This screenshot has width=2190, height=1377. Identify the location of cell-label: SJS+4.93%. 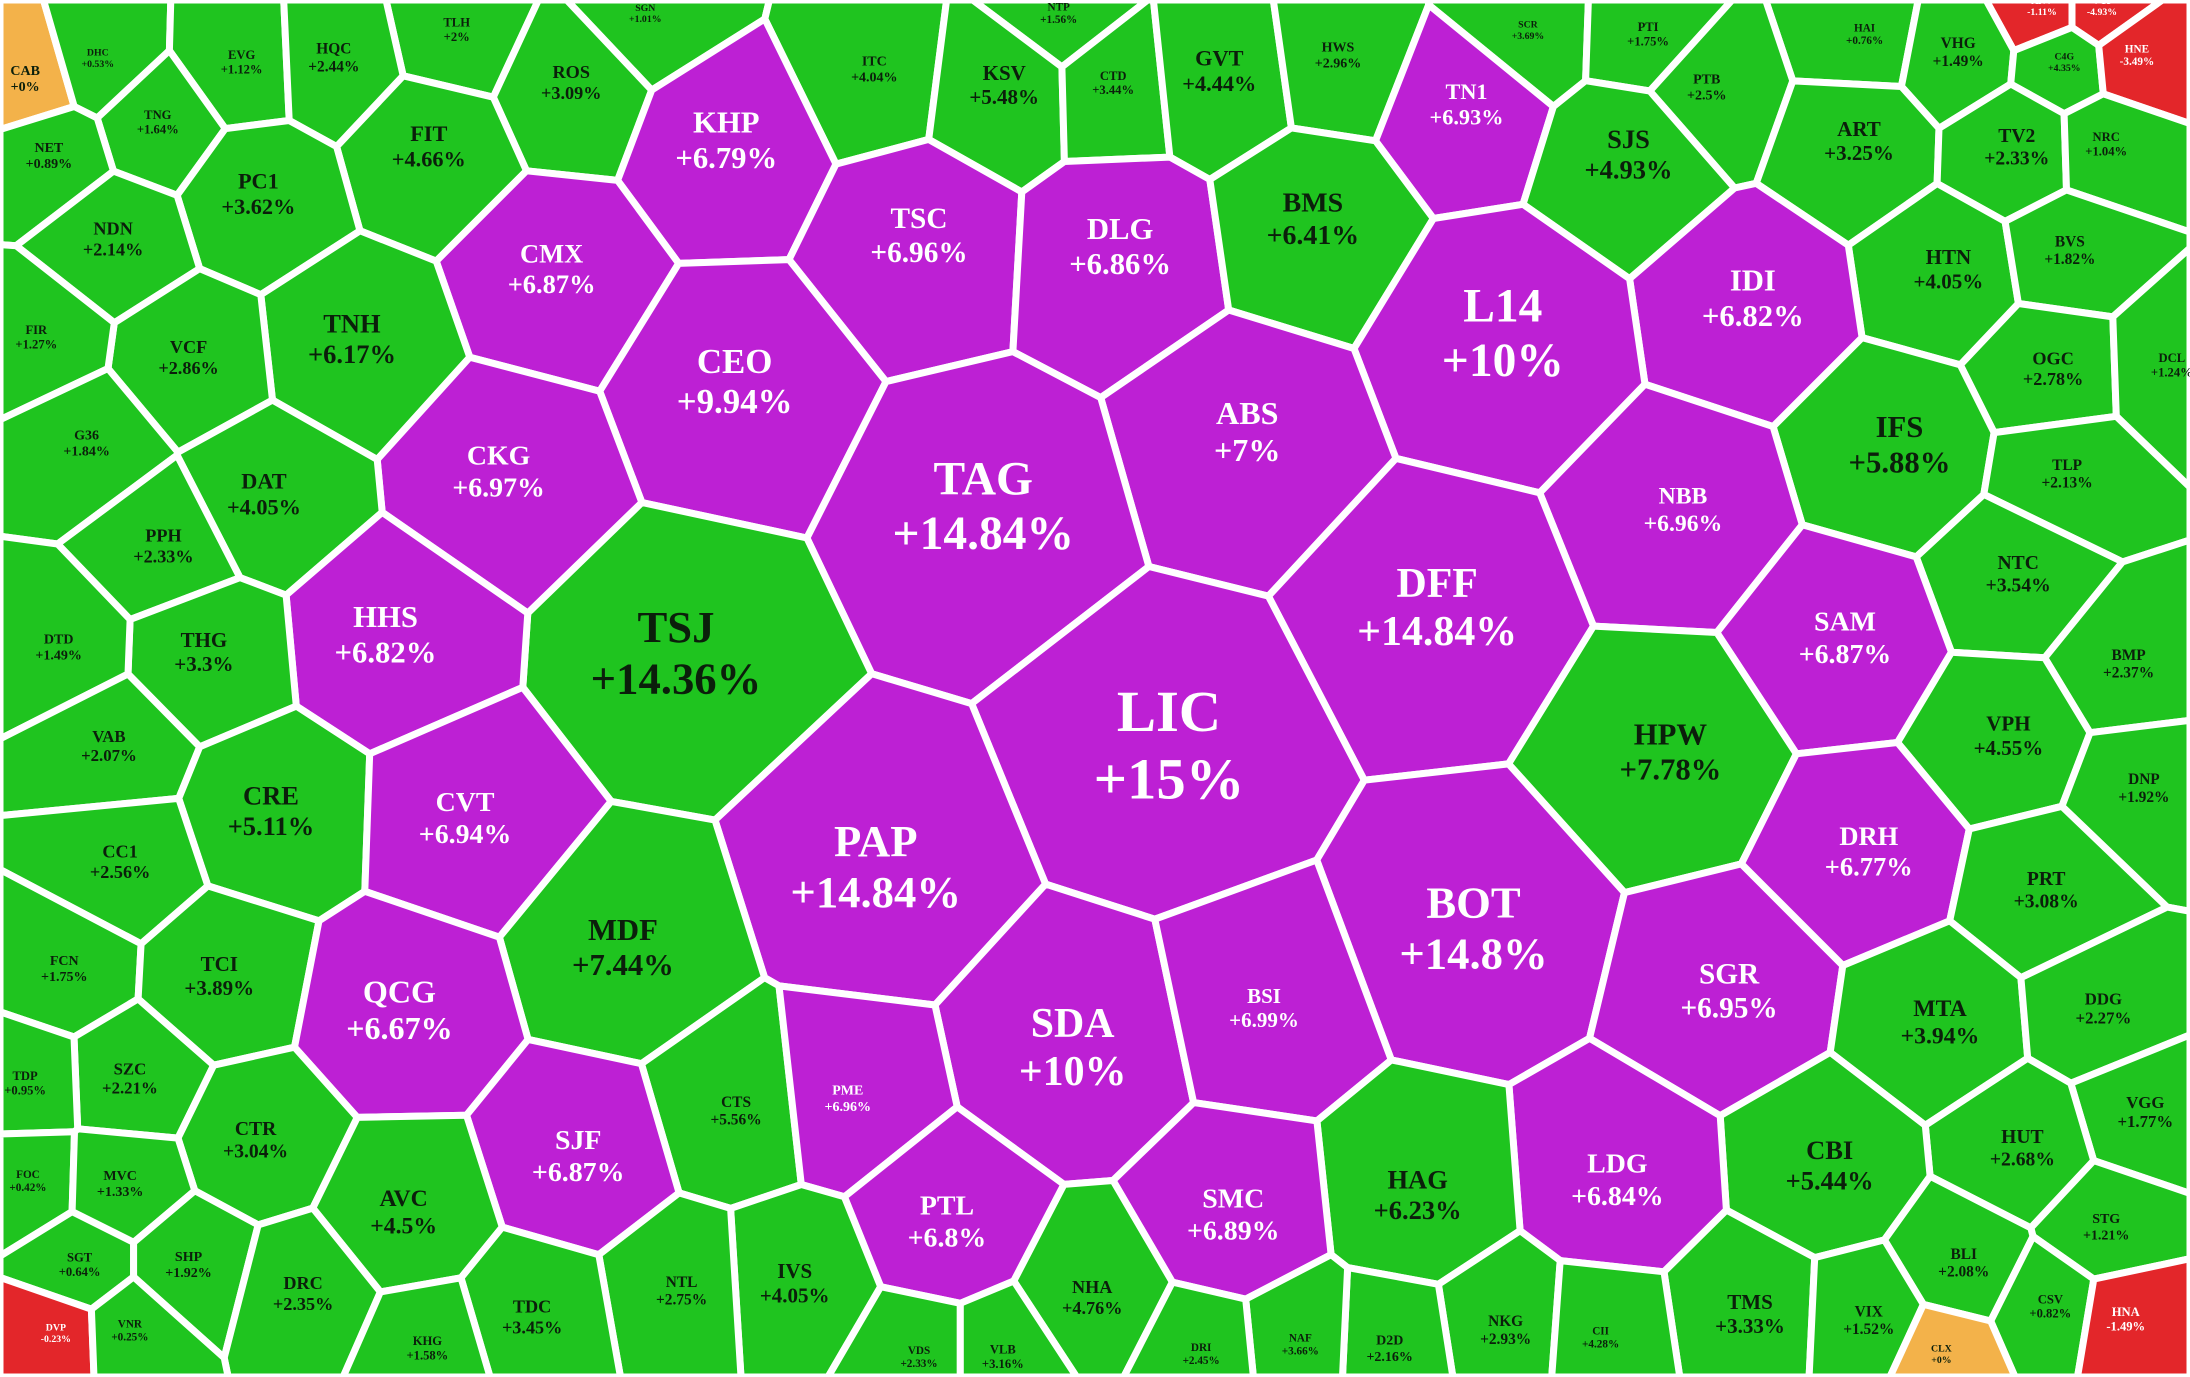
(1629, 154).